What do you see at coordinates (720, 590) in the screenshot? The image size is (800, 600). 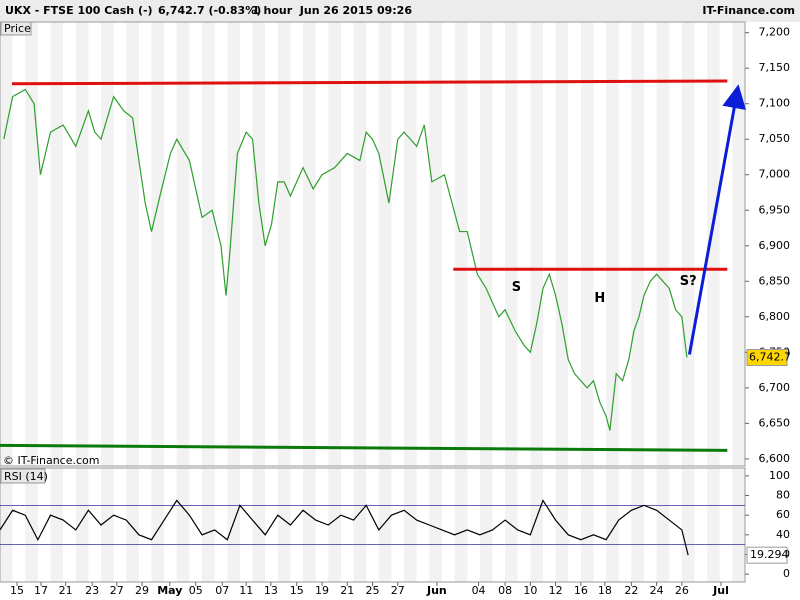 I see `x-tick-label: Jul` at bounding box center [720, 590].